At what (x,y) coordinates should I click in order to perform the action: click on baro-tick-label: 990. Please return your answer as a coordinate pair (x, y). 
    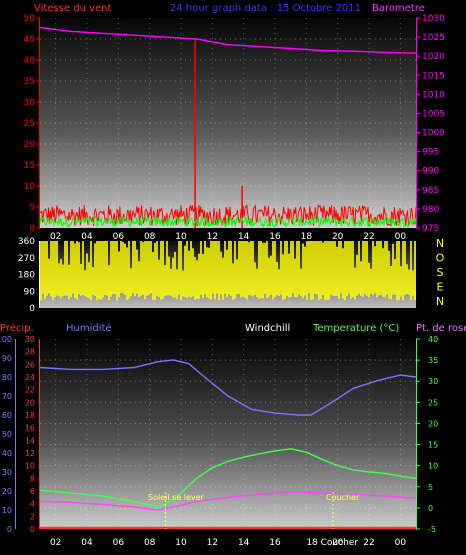
    Looking at the image, I should click on (430, 172).